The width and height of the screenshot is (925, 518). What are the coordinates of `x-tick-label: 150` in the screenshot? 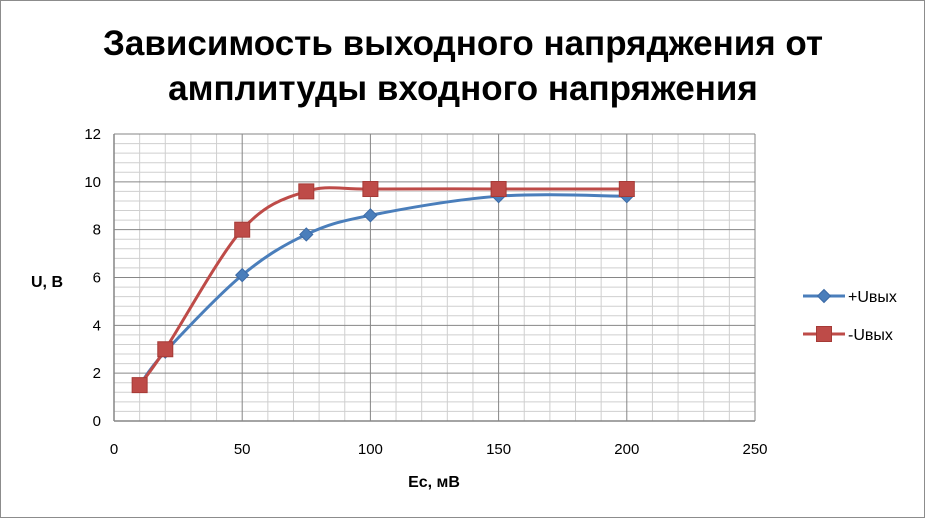 It's located at (498, 449).